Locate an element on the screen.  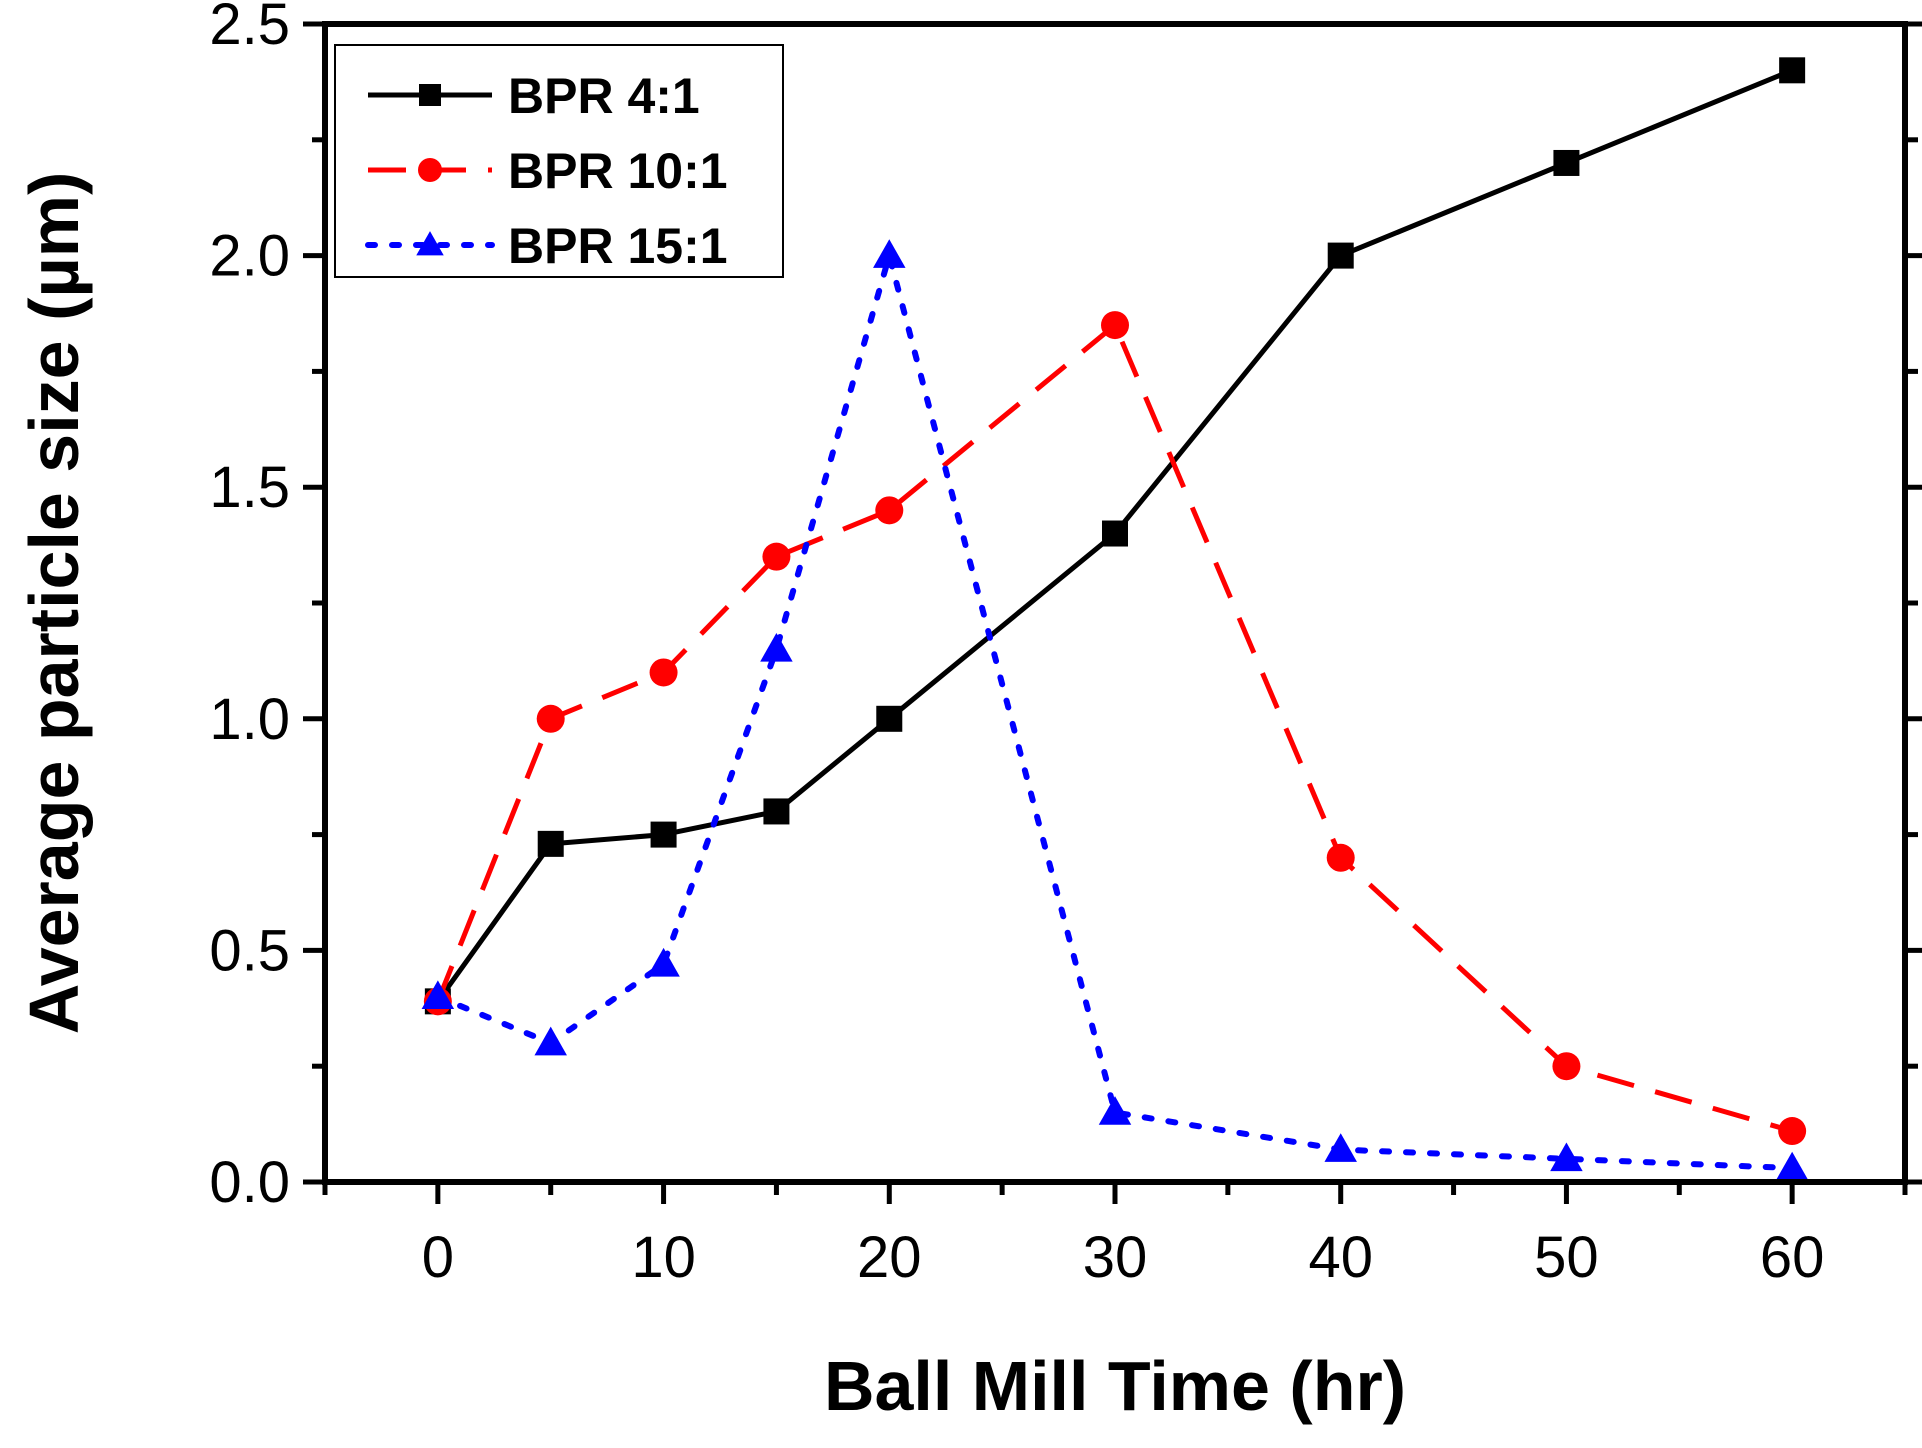
x-tick-label: 20 is located at coordinates (889, 1257).